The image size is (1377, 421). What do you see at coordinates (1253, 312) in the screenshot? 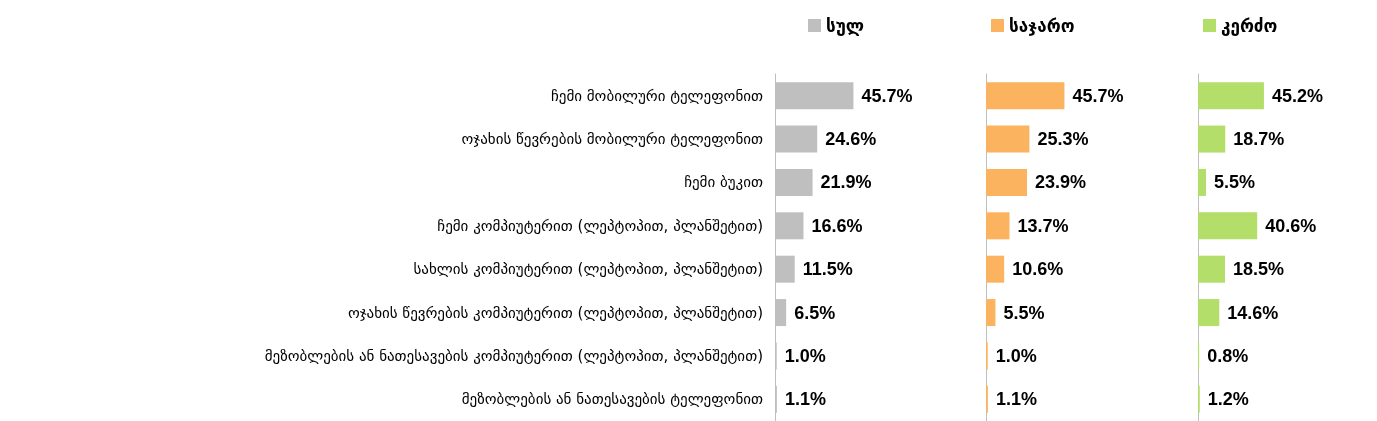
I see `data-label: 14.6%` at bounding box center [1253, 312].